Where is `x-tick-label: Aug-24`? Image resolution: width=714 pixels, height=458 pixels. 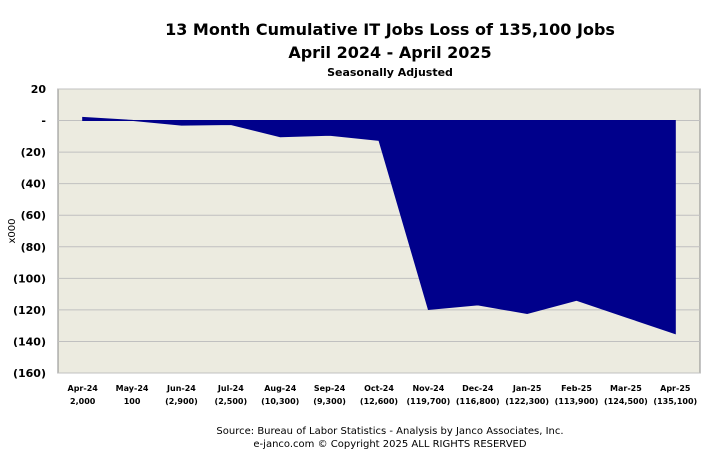
x-tick-label: Aug-24 is located at coordinates (280, 388).